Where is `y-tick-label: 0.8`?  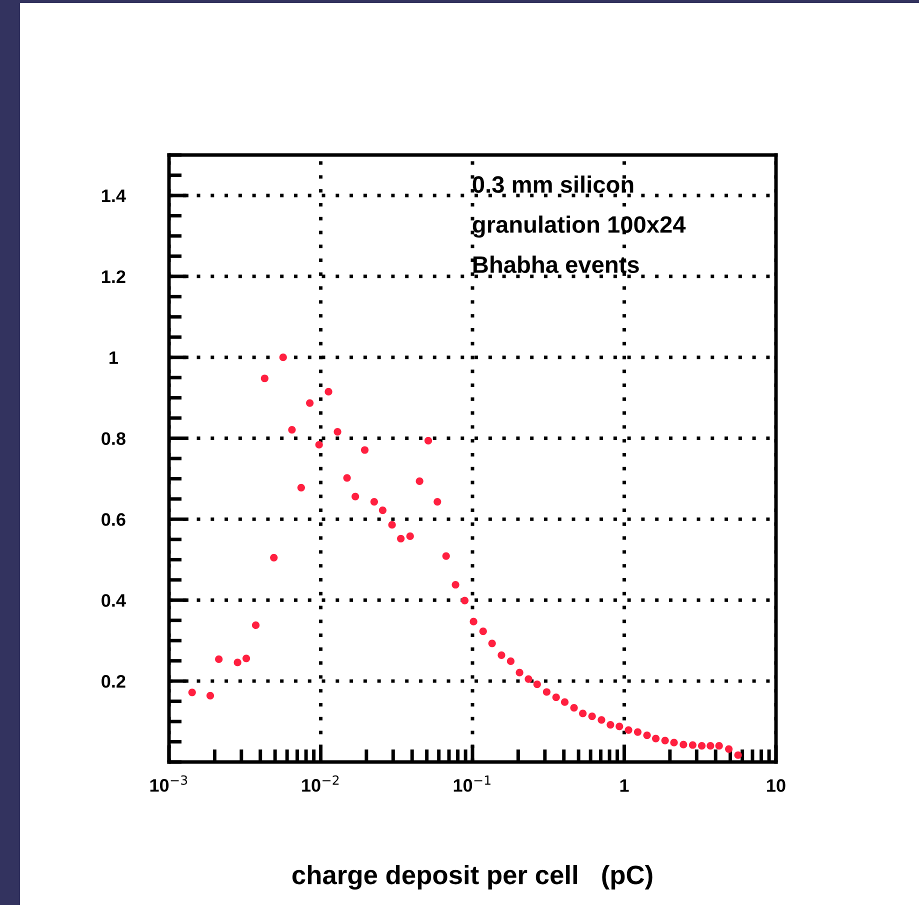
y-tick-label: 0.8 is located at coordinates (114, 438).